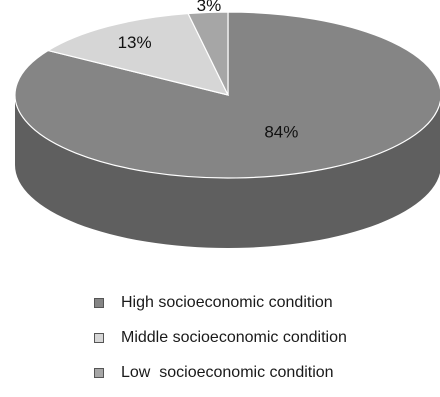  I want to click on legend-swatch-middle, so click(99, 337).